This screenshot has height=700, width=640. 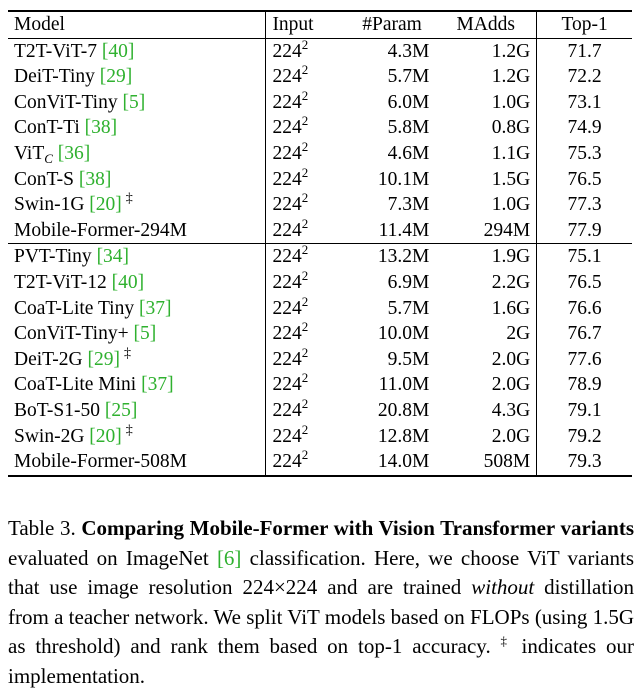 I want to click on caption-dagger: ‡, so click(x=506, y=640).